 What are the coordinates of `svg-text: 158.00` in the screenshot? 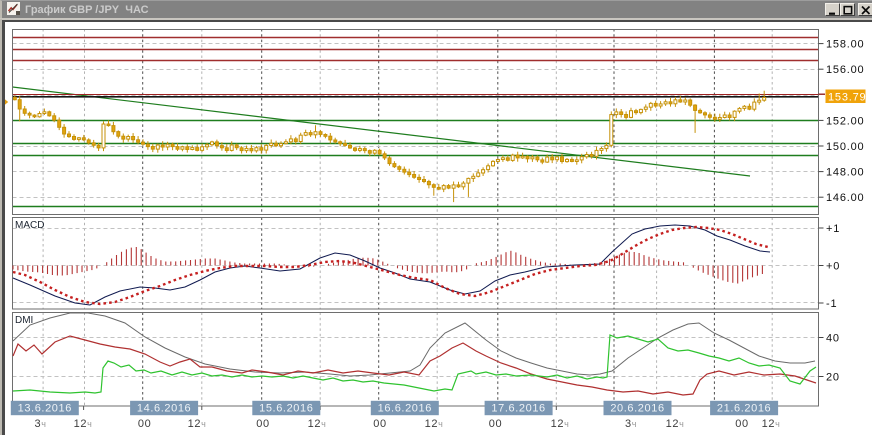 It's located at (845, 45).